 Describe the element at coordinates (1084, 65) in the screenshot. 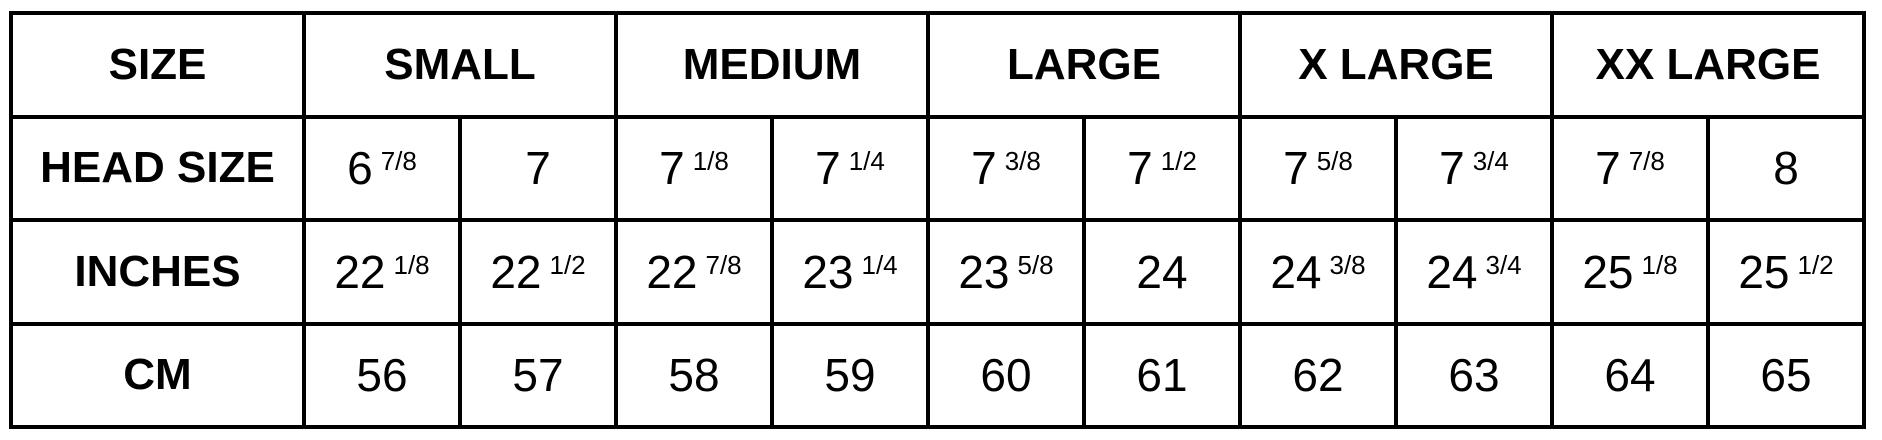

I see `size-header-cell: LARGE` at that location.